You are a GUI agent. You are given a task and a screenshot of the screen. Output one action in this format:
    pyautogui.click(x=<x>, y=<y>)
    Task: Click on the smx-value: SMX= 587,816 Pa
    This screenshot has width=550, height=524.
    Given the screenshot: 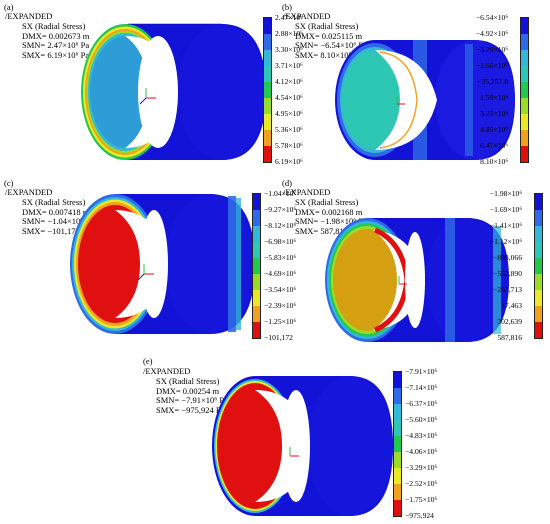 What is the action you would take?
    pyautogui.click(x=327, y=230)
    